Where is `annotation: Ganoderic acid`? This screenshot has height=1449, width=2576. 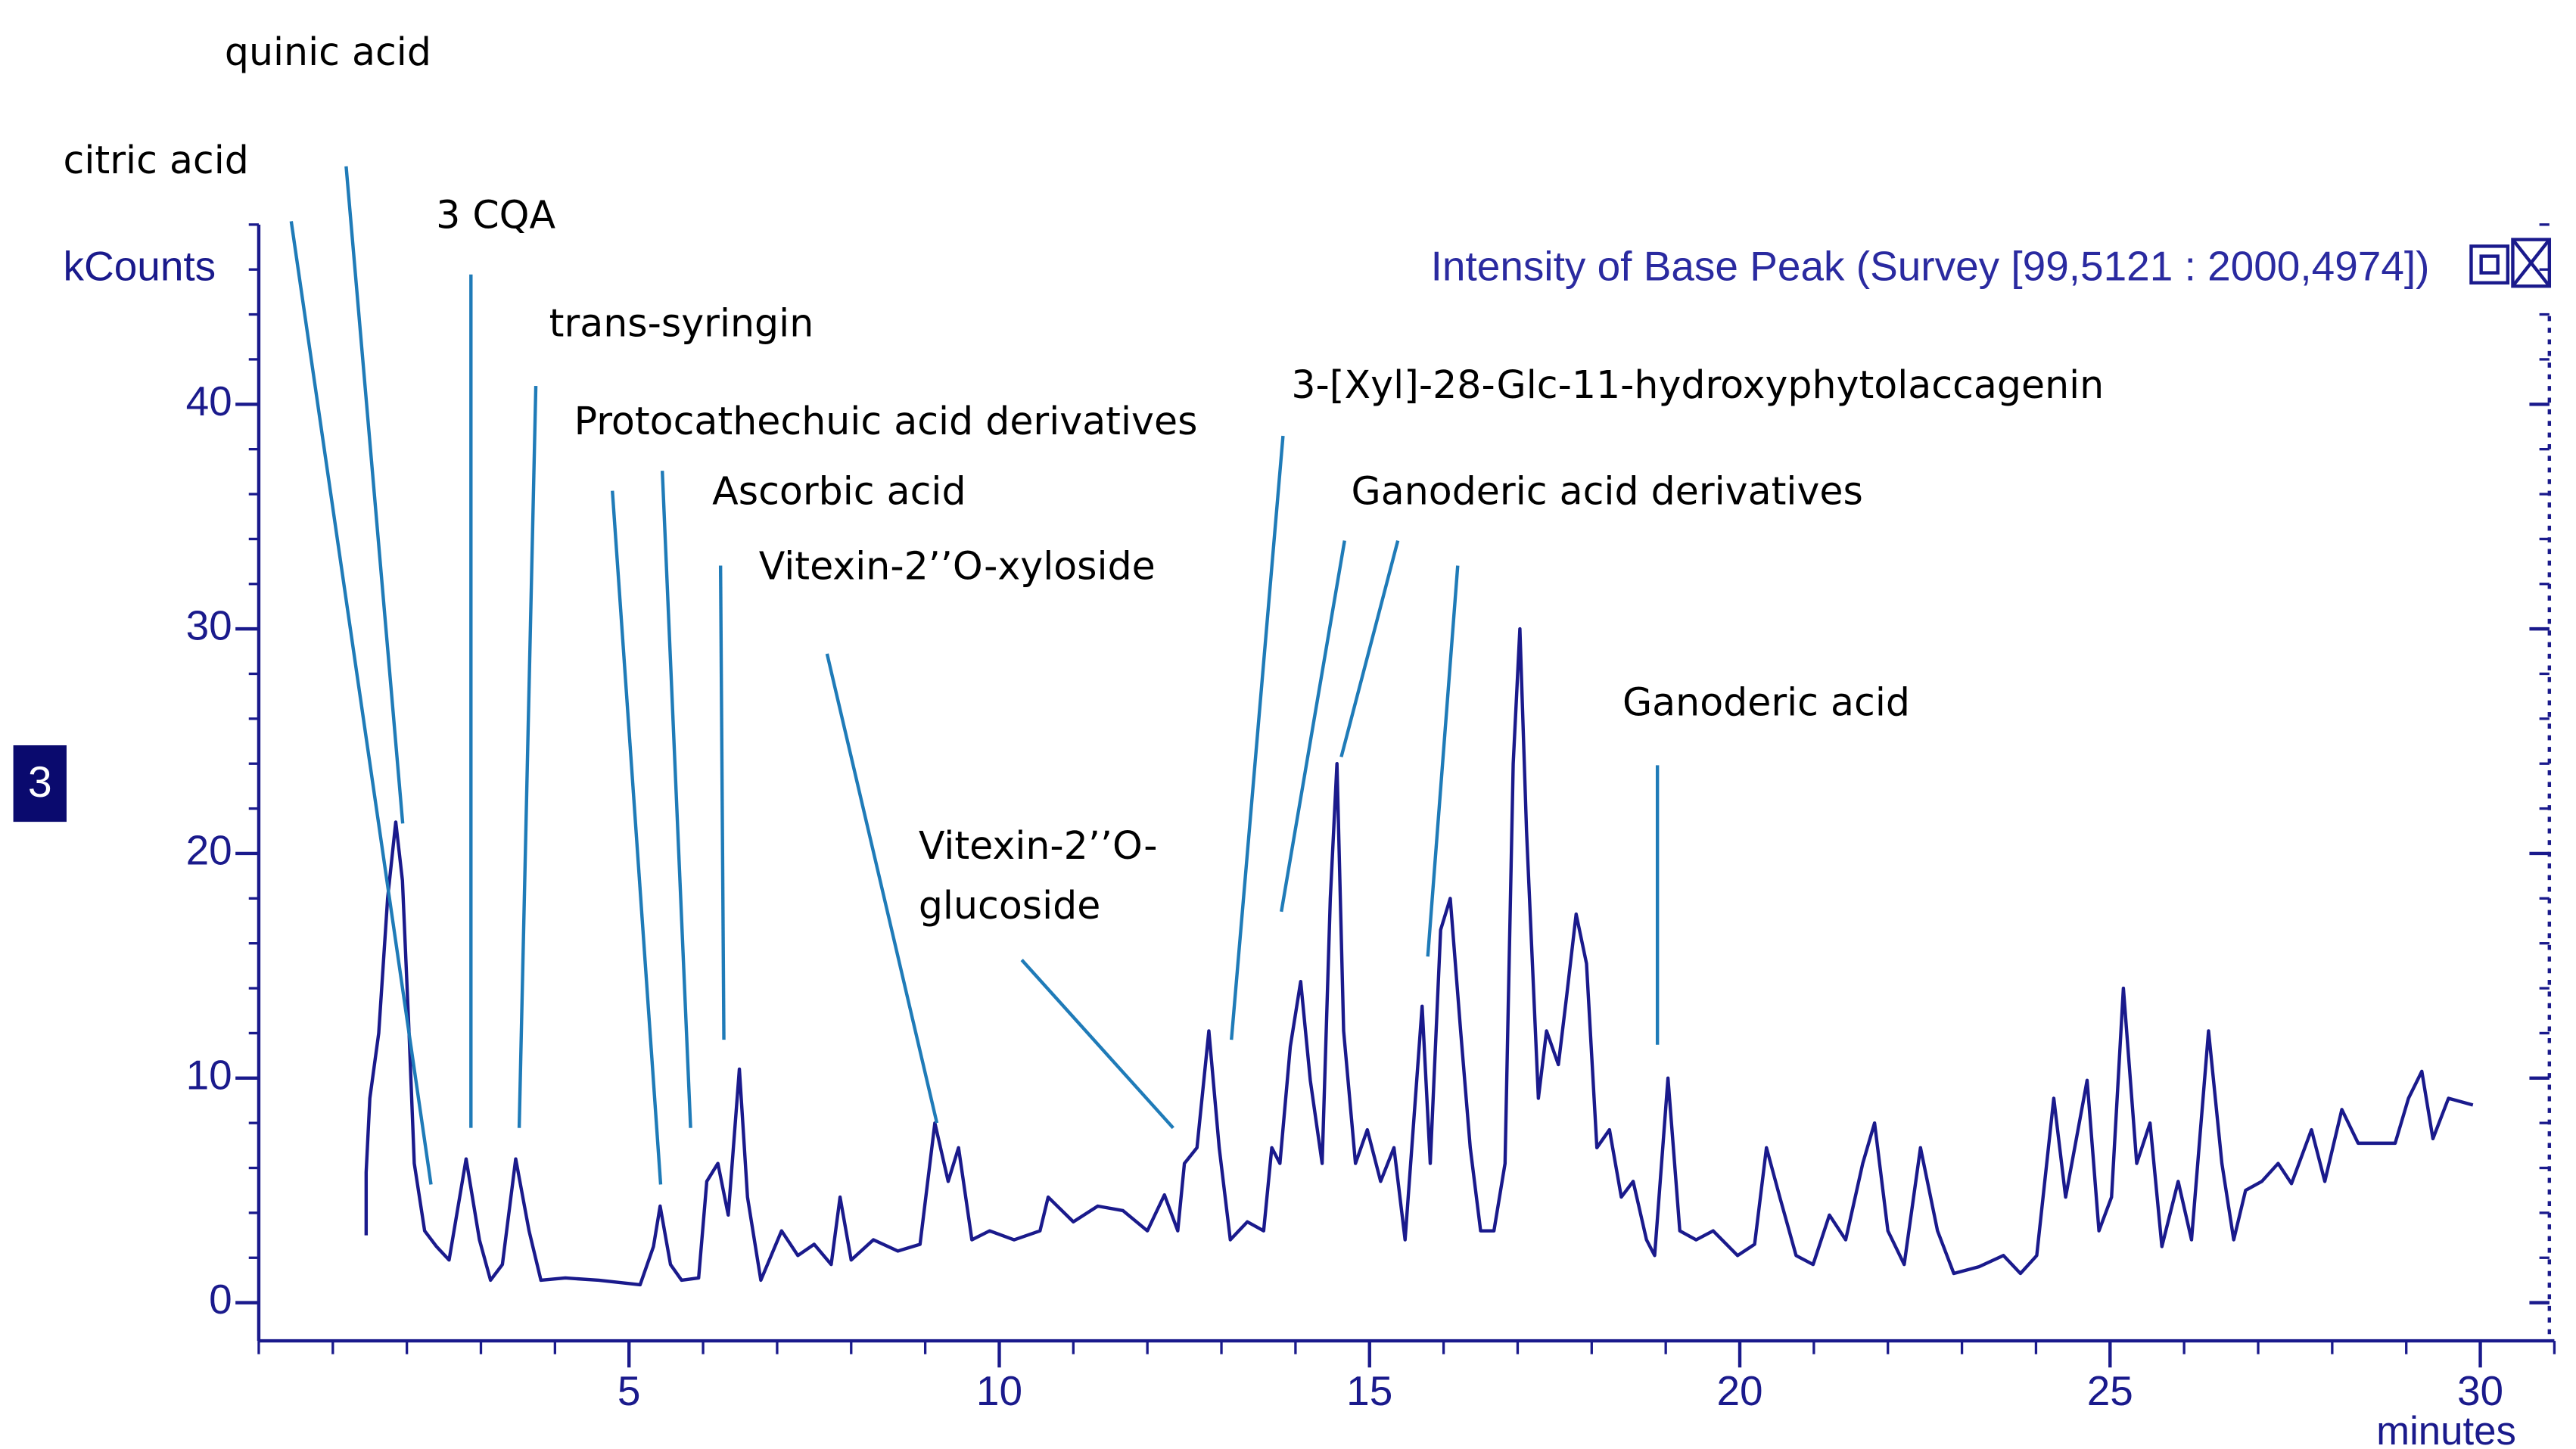
annotation: Ganoderic acid is located at coordinates (1766, 702).